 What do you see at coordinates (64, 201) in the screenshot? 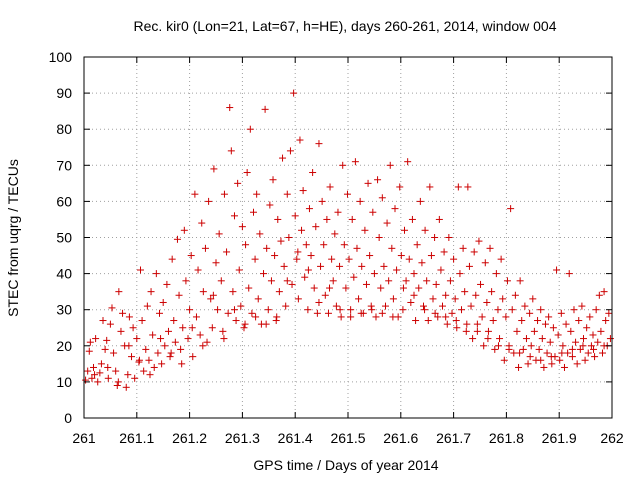
I see `y-tick-label: 60` at bounding box center [64, 201].